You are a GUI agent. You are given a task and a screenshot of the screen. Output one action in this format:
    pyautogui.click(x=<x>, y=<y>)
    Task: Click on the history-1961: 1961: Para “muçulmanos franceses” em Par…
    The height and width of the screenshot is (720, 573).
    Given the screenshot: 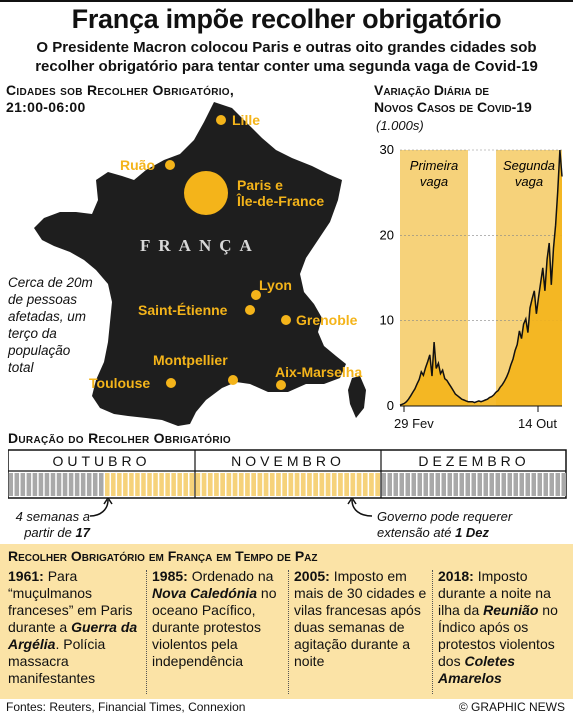 What is the action you would take?
    pyautogui.click(x=75, y=631)
    